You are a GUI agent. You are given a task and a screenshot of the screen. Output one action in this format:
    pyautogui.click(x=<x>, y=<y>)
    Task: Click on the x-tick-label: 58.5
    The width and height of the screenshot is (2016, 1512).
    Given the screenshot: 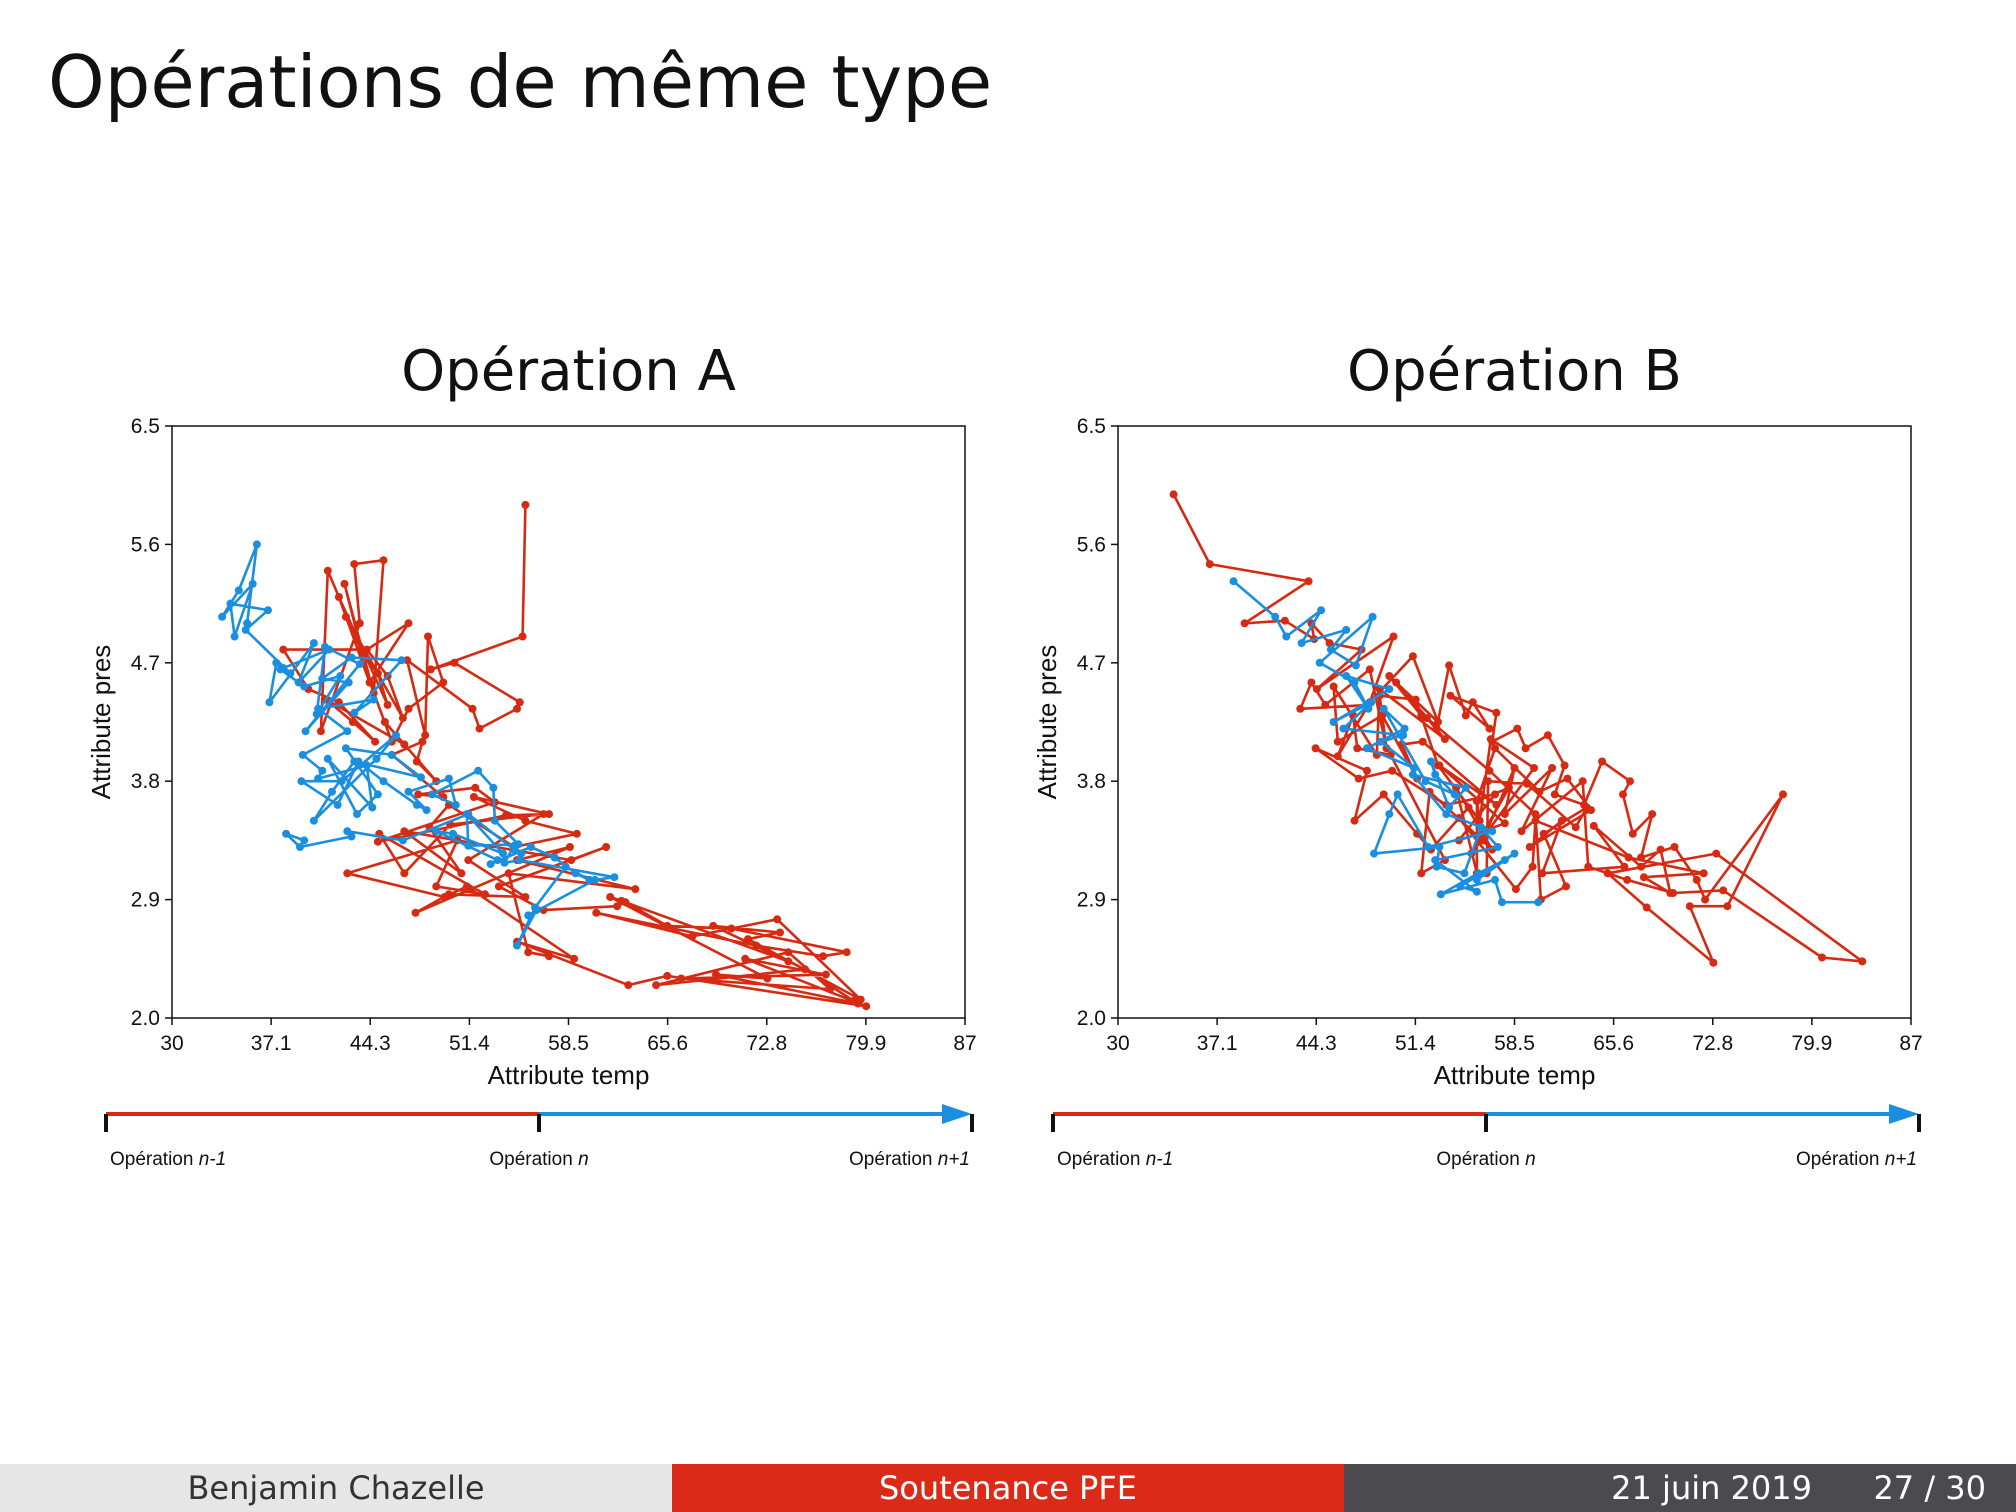 What is the action you would take?
    pyautogui.click(x=1514, y=1043)
    